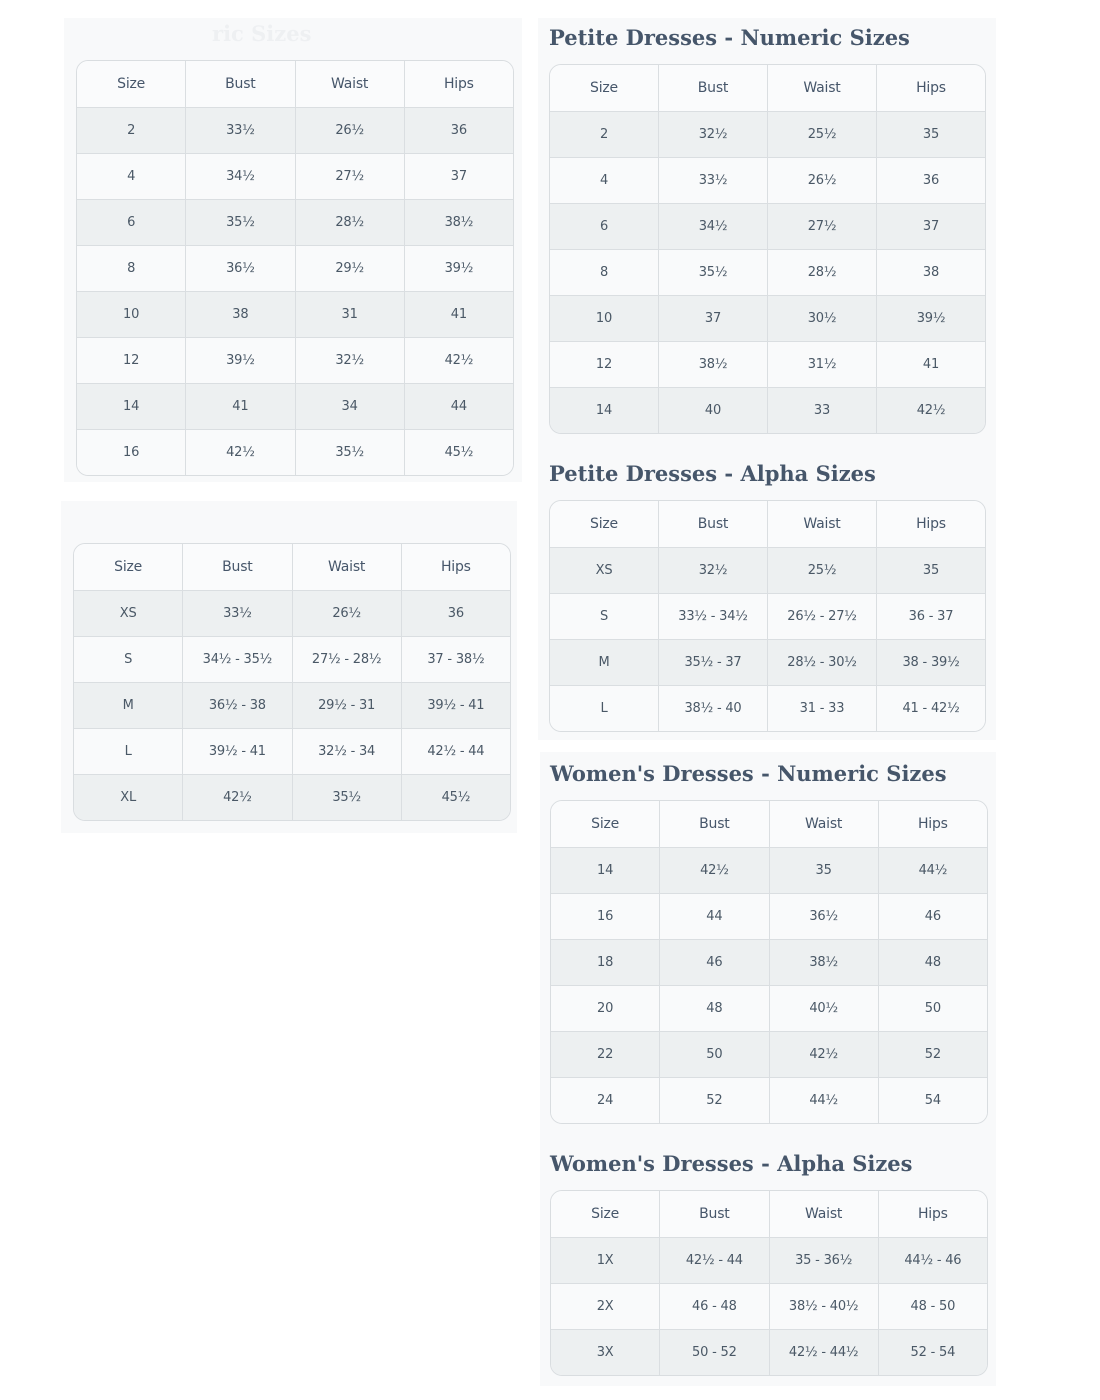  What do you see at coordinates (712, 364) in the screenshot?
I see `table-cell: 38½` at bounding box center [712, 364].